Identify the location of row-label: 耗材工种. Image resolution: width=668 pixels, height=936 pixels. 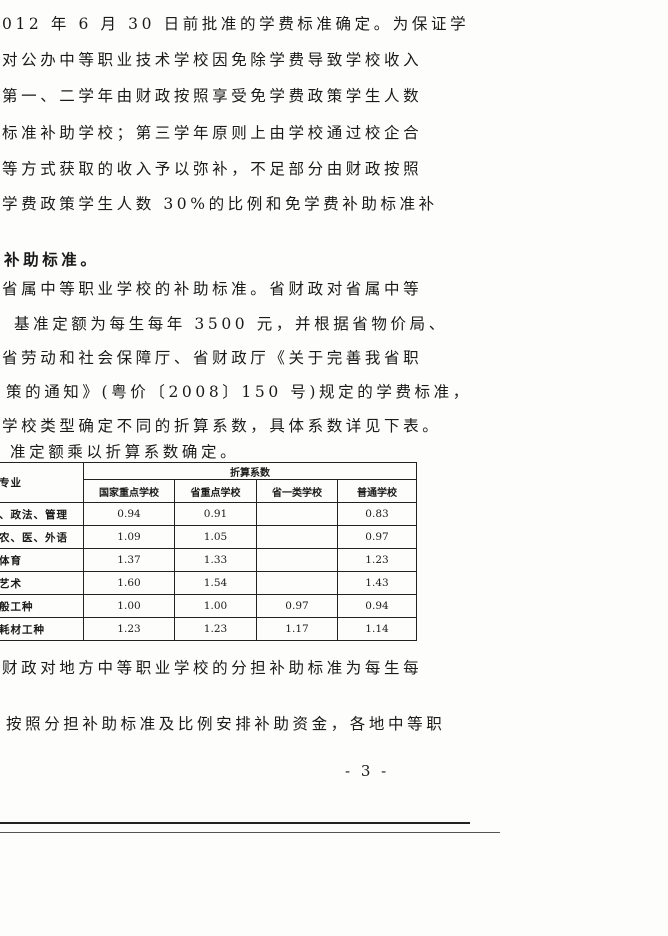
(42, 629).